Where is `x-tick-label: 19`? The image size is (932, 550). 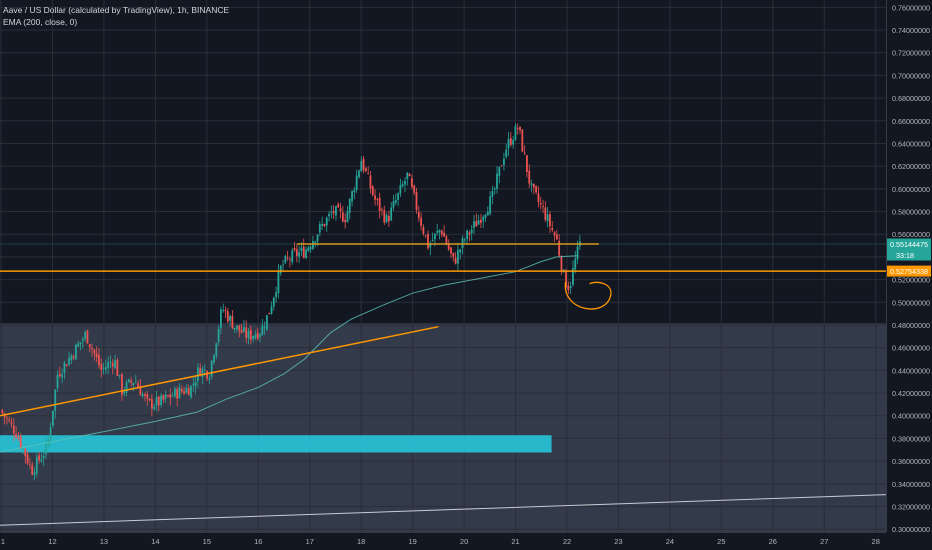
x-tick-label: 19 is located at coordinates (412, 541).